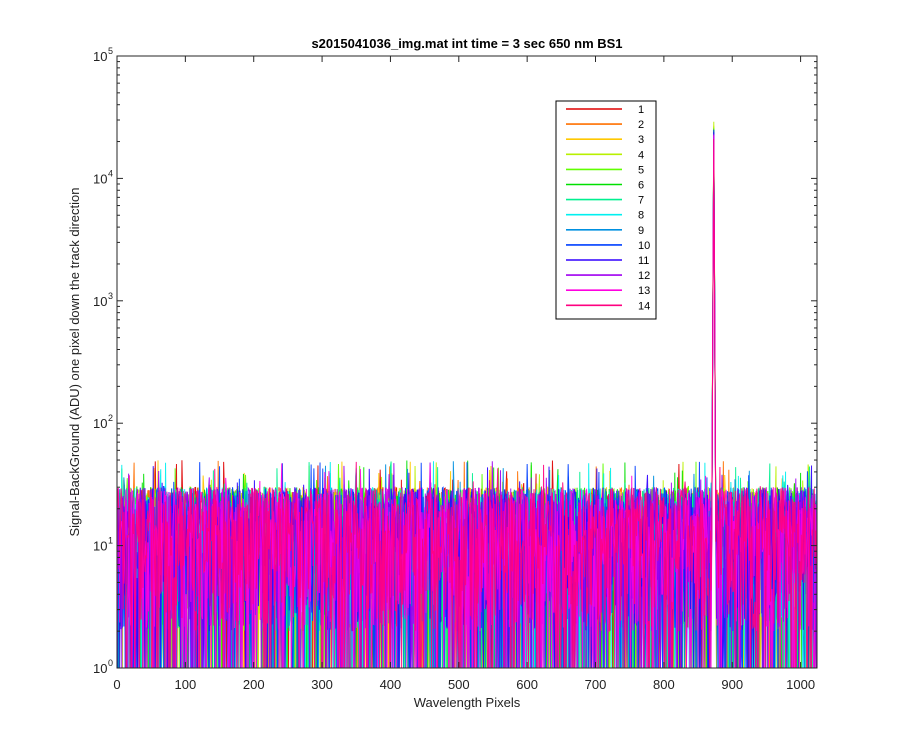 The image size is (900, 750). Describe the element at coordinates (186, 684) in the screenshot. I see `x-tick-label: 100` at that location.